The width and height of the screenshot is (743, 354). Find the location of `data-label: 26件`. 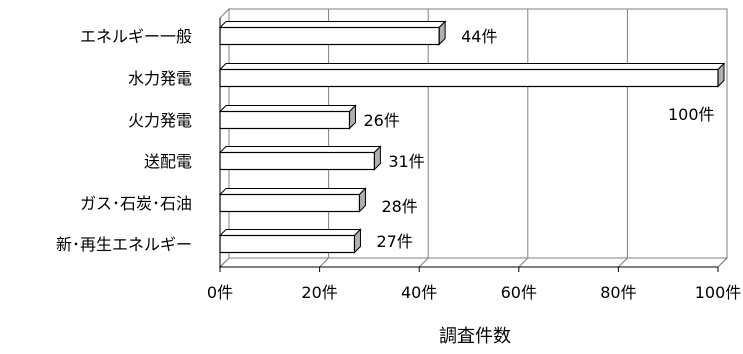

data-label: 26件 is located at coordinates (381, 120).